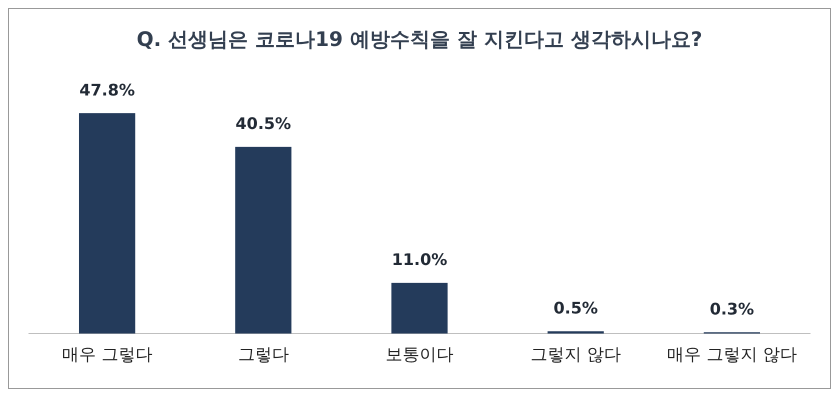 The height and width of the screenshot is (397, 839). Describe the element at coordinates (732, 308) in the screenshot. I see `data-label: 0.3%` at that location.